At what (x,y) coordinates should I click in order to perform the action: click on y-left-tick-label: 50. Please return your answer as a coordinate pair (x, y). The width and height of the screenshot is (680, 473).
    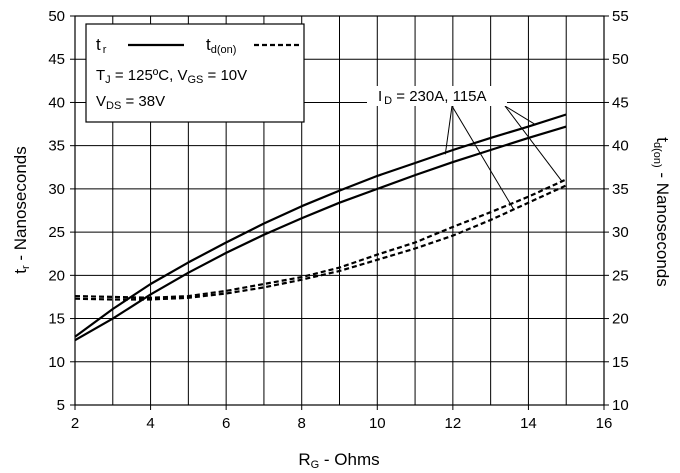
    Looking at the image, I should click on (56, 16).